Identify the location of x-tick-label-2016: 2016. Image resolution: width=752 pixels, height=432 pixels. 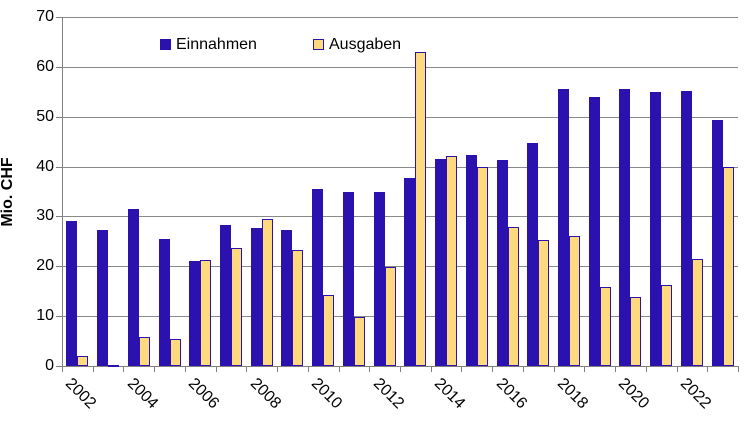
(511, 394).